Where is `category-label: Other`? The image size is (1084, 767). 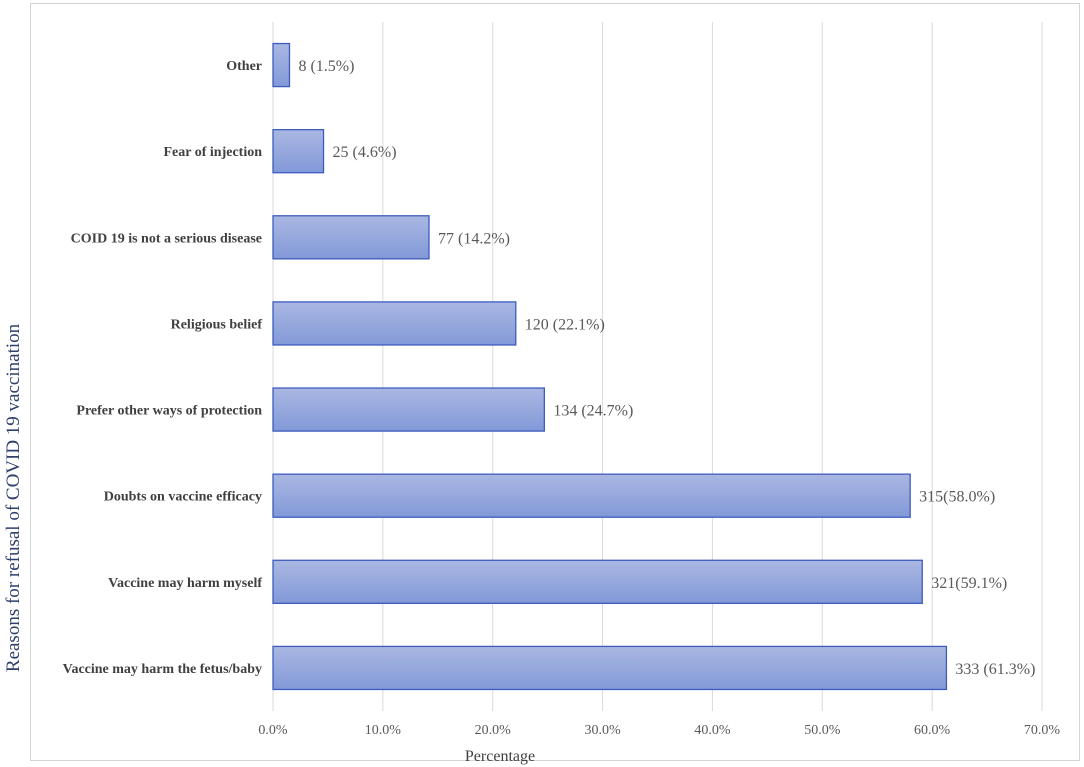 category-label: Other is located at coordinates (244, 66).